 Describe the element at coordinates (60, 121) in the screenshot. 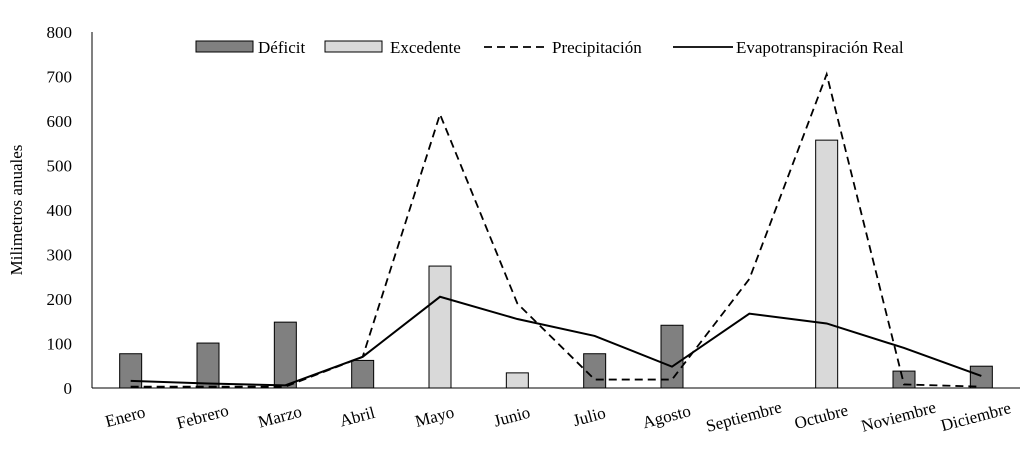

I see `y-tick-label: 600` at that location.